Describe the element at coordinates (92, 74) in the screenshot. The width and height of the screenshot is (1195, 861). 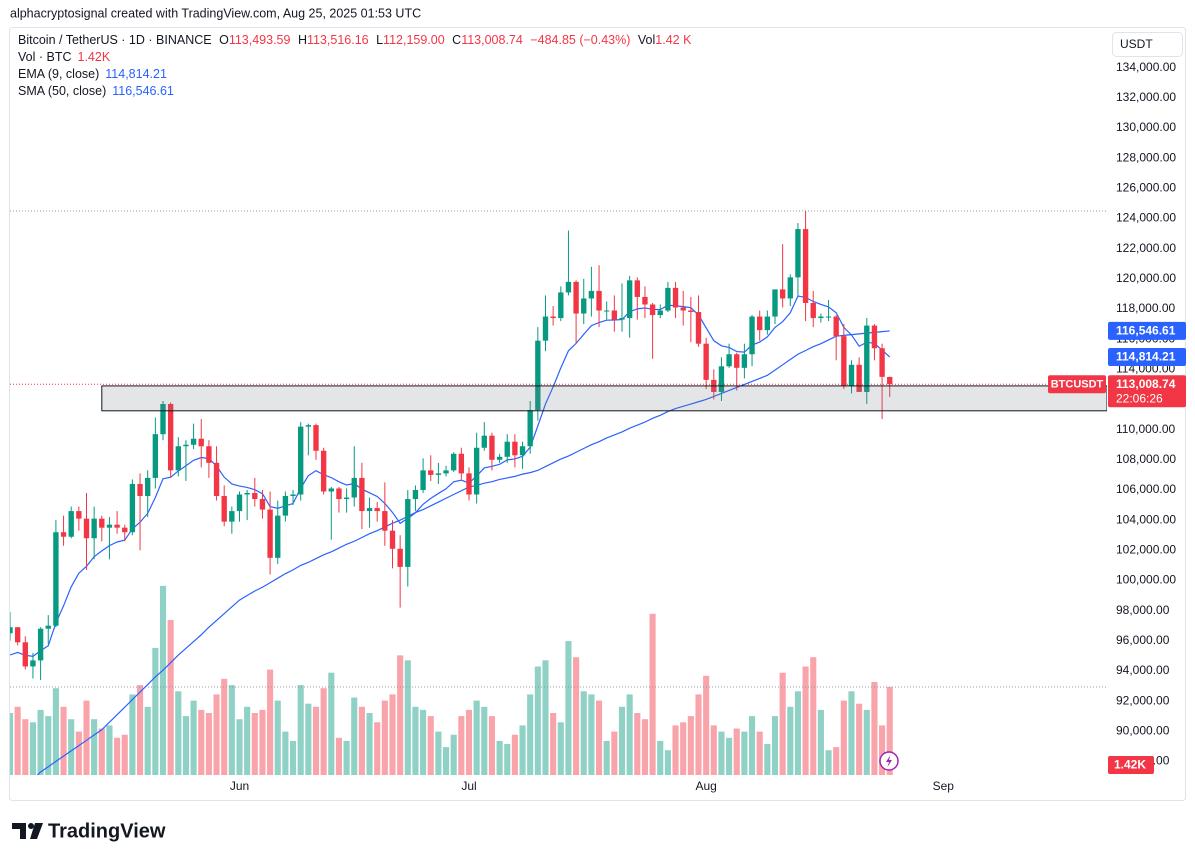
I see `ema-legend: EMA (9, close) 114,814.21` at that location.